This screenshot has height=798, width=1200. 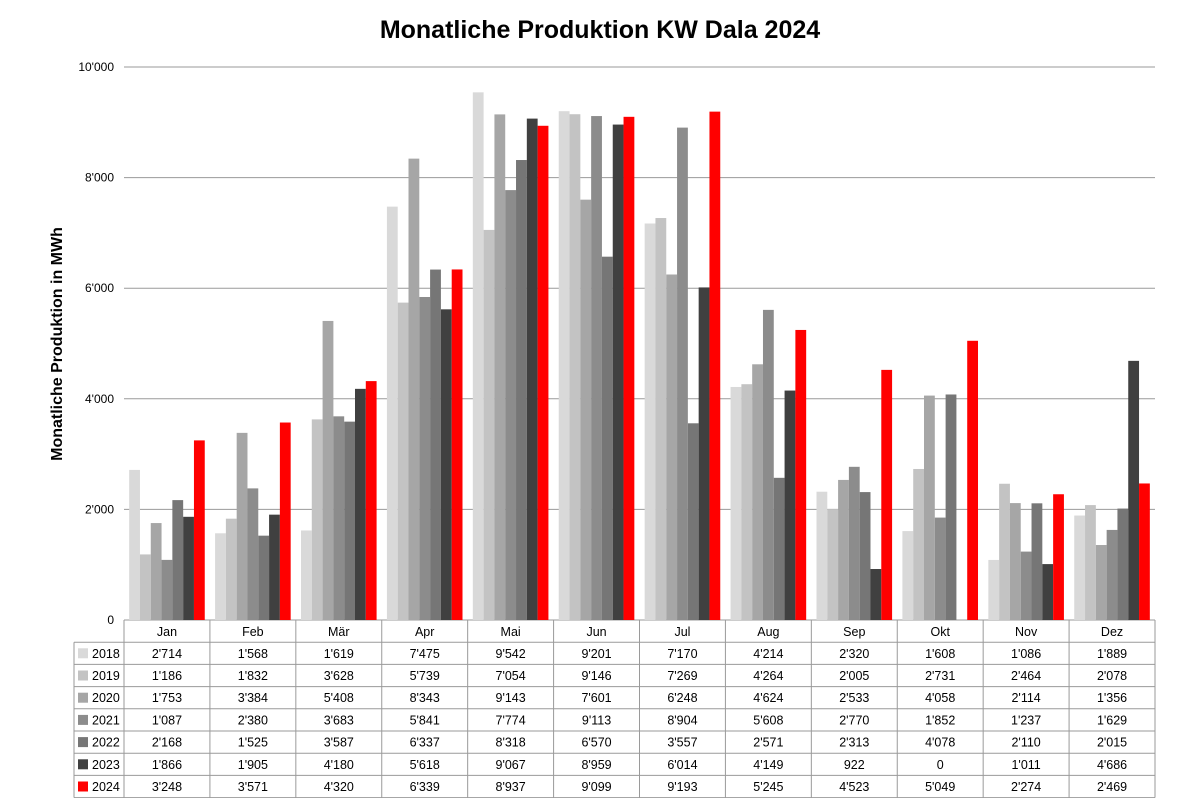 What do you see at coordinates (511, 787) in the screenshot?
I see `table-cell-value: 8'937` at bounding box center [511, 787].